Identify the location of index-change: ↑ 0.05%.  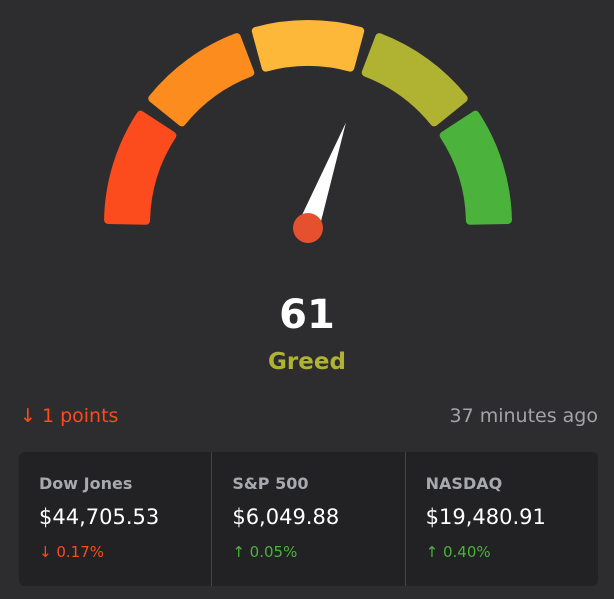
(265, 552).